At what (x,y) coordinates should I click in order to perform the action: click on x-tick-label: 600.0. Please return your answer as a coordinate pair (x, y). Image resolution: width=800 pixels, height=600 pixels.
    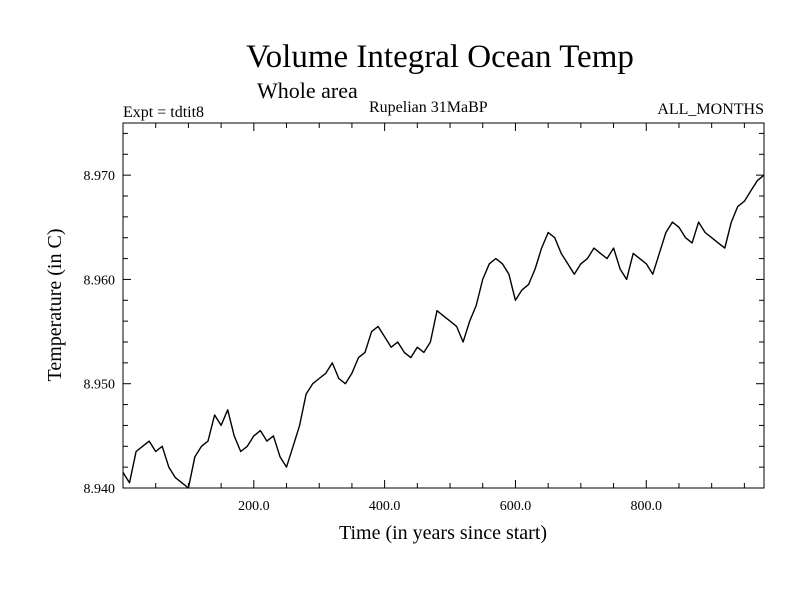
    Looking at the image, I should click on (516, 506).